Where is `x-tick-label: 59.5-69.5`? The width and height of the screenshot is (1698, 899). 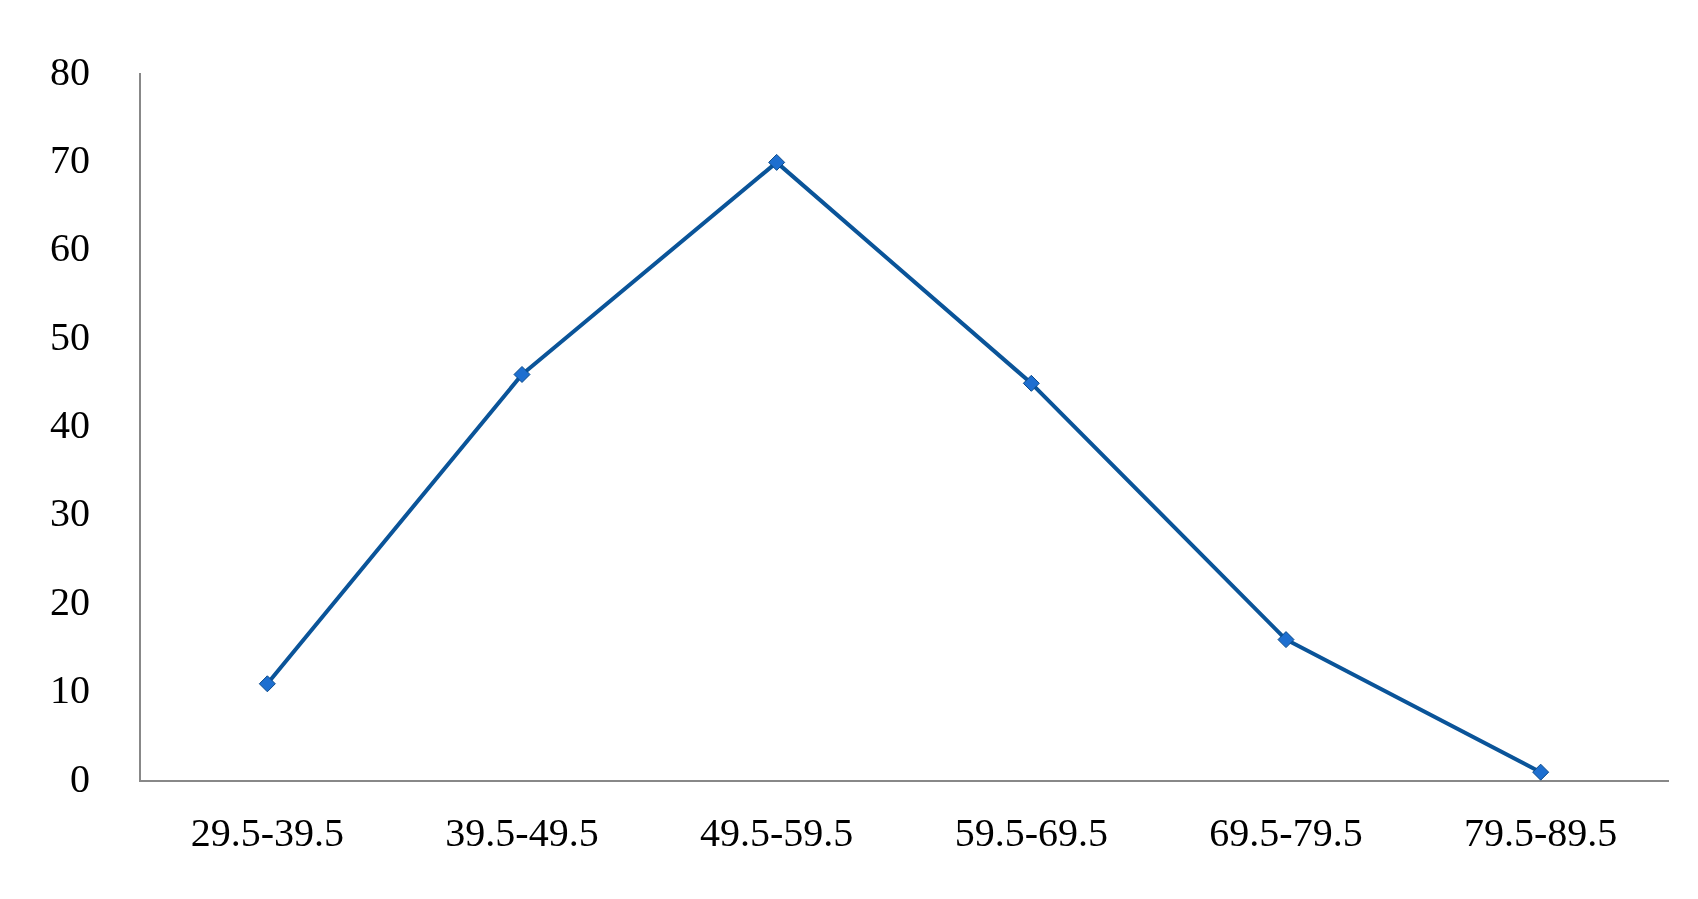 x-tick-label: 59.5-69.5 is located at coordinates (1031, 832).